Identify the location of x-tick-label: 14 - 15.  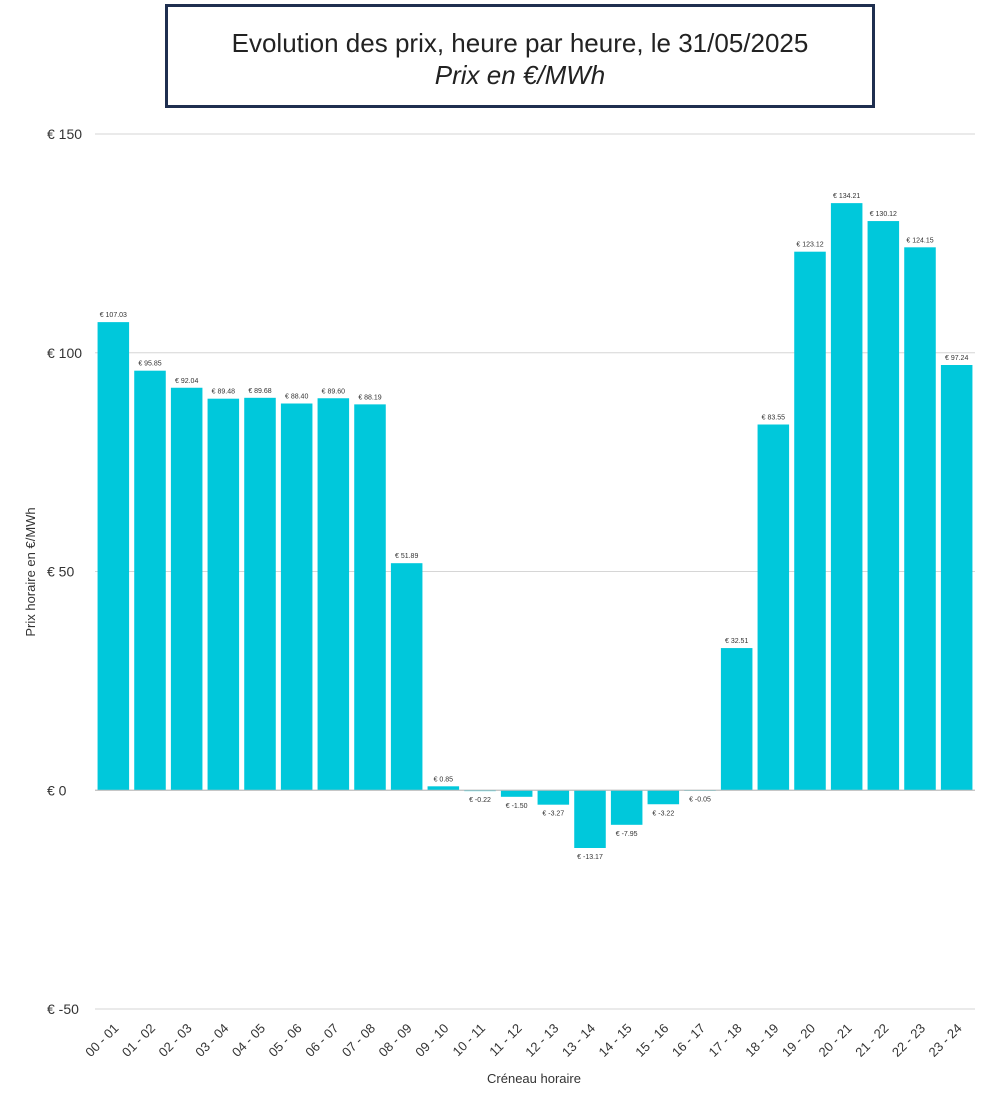
(615, 1040).